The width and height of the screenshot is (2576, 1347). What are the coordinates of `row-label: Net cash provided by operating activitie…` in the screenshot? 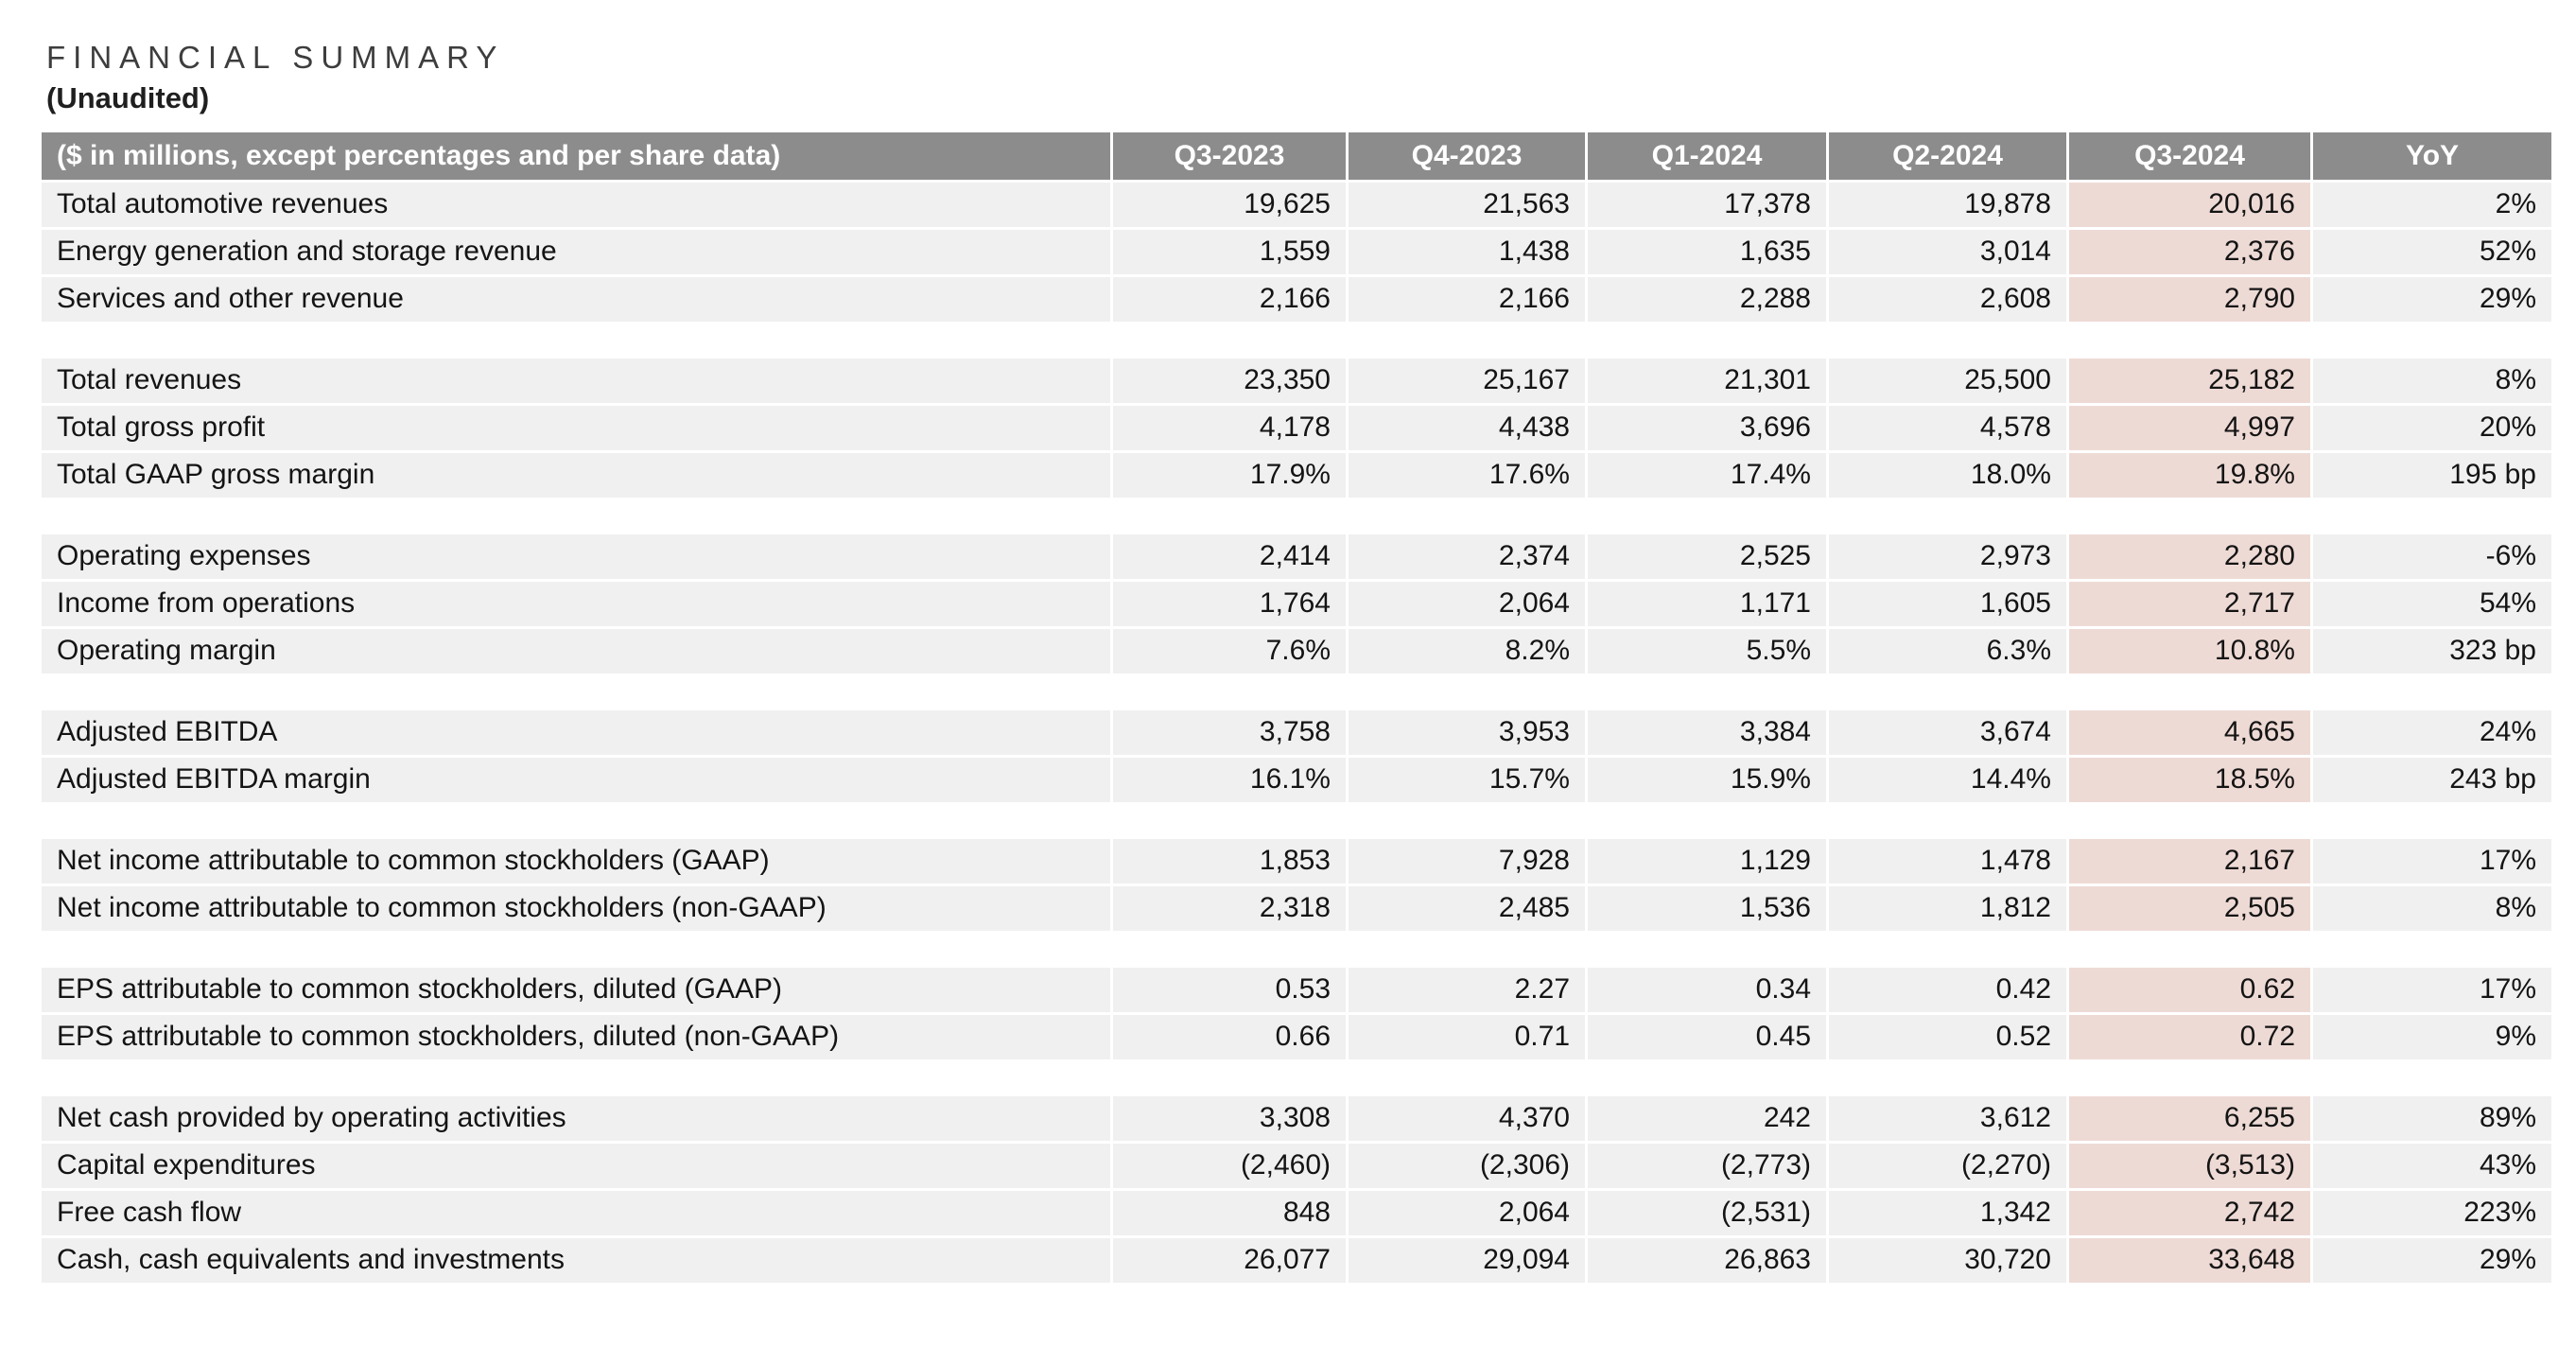 It's located at (576, 1118).